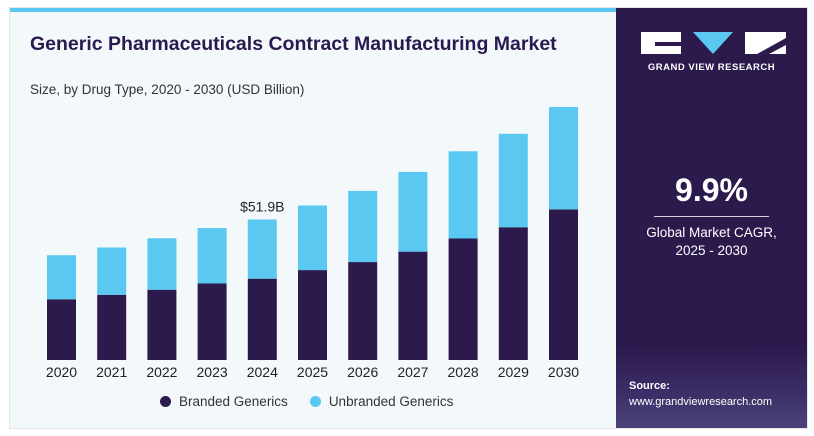 The height and width of the screenshot is (436, 814). I want to click on cagr-value: 9.9%, so click(711, 190).